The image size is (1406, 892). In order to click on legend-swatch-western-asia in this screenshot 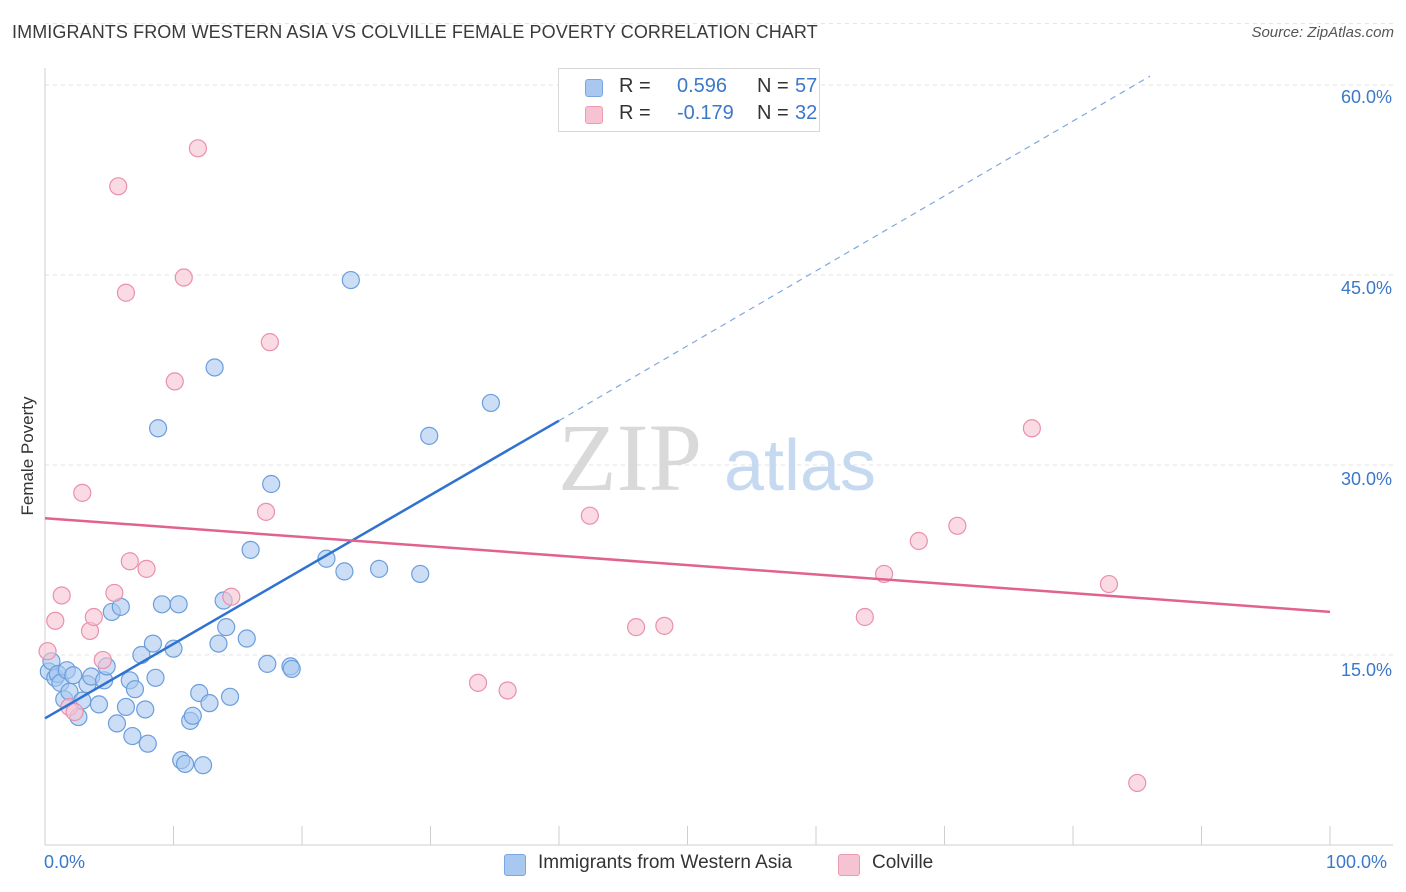, I will do `click(515, 865)`.